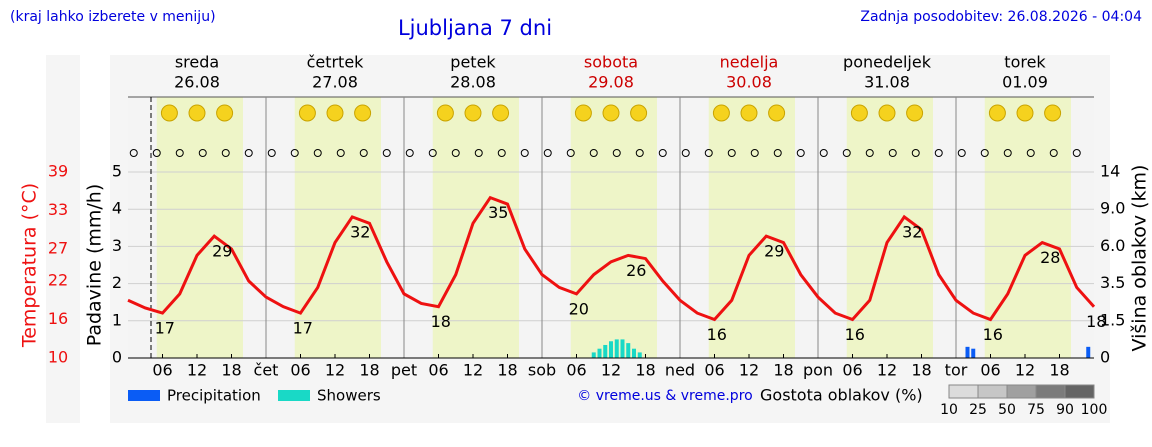  What do you see at coordinates (95, 265) in the screenshot?
I see `y-label: Padavine (mm/h)` at bounding box center [95, 265].